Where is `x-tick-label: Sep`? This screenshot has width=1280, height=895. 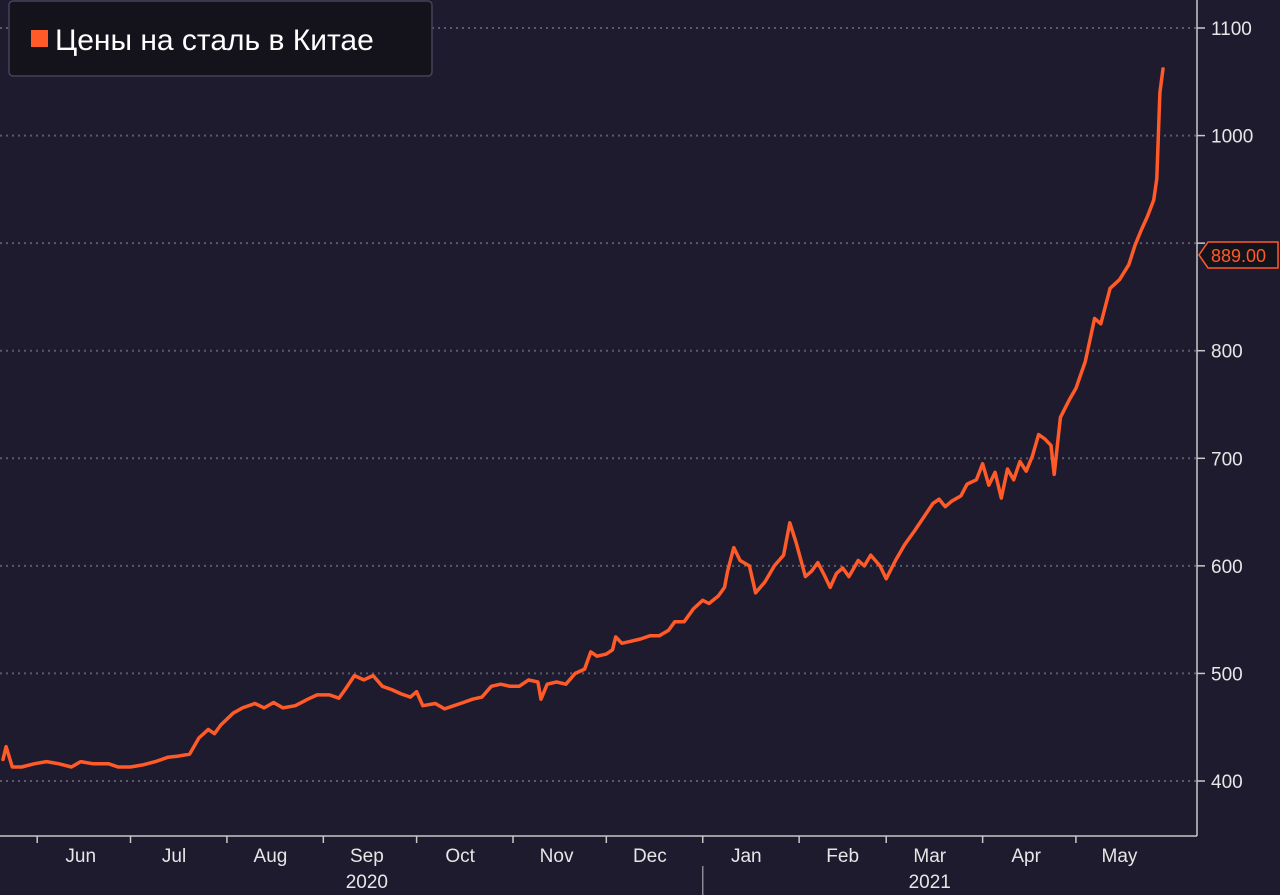
x-tick-label: Sep is located at coordinates (367, 856).